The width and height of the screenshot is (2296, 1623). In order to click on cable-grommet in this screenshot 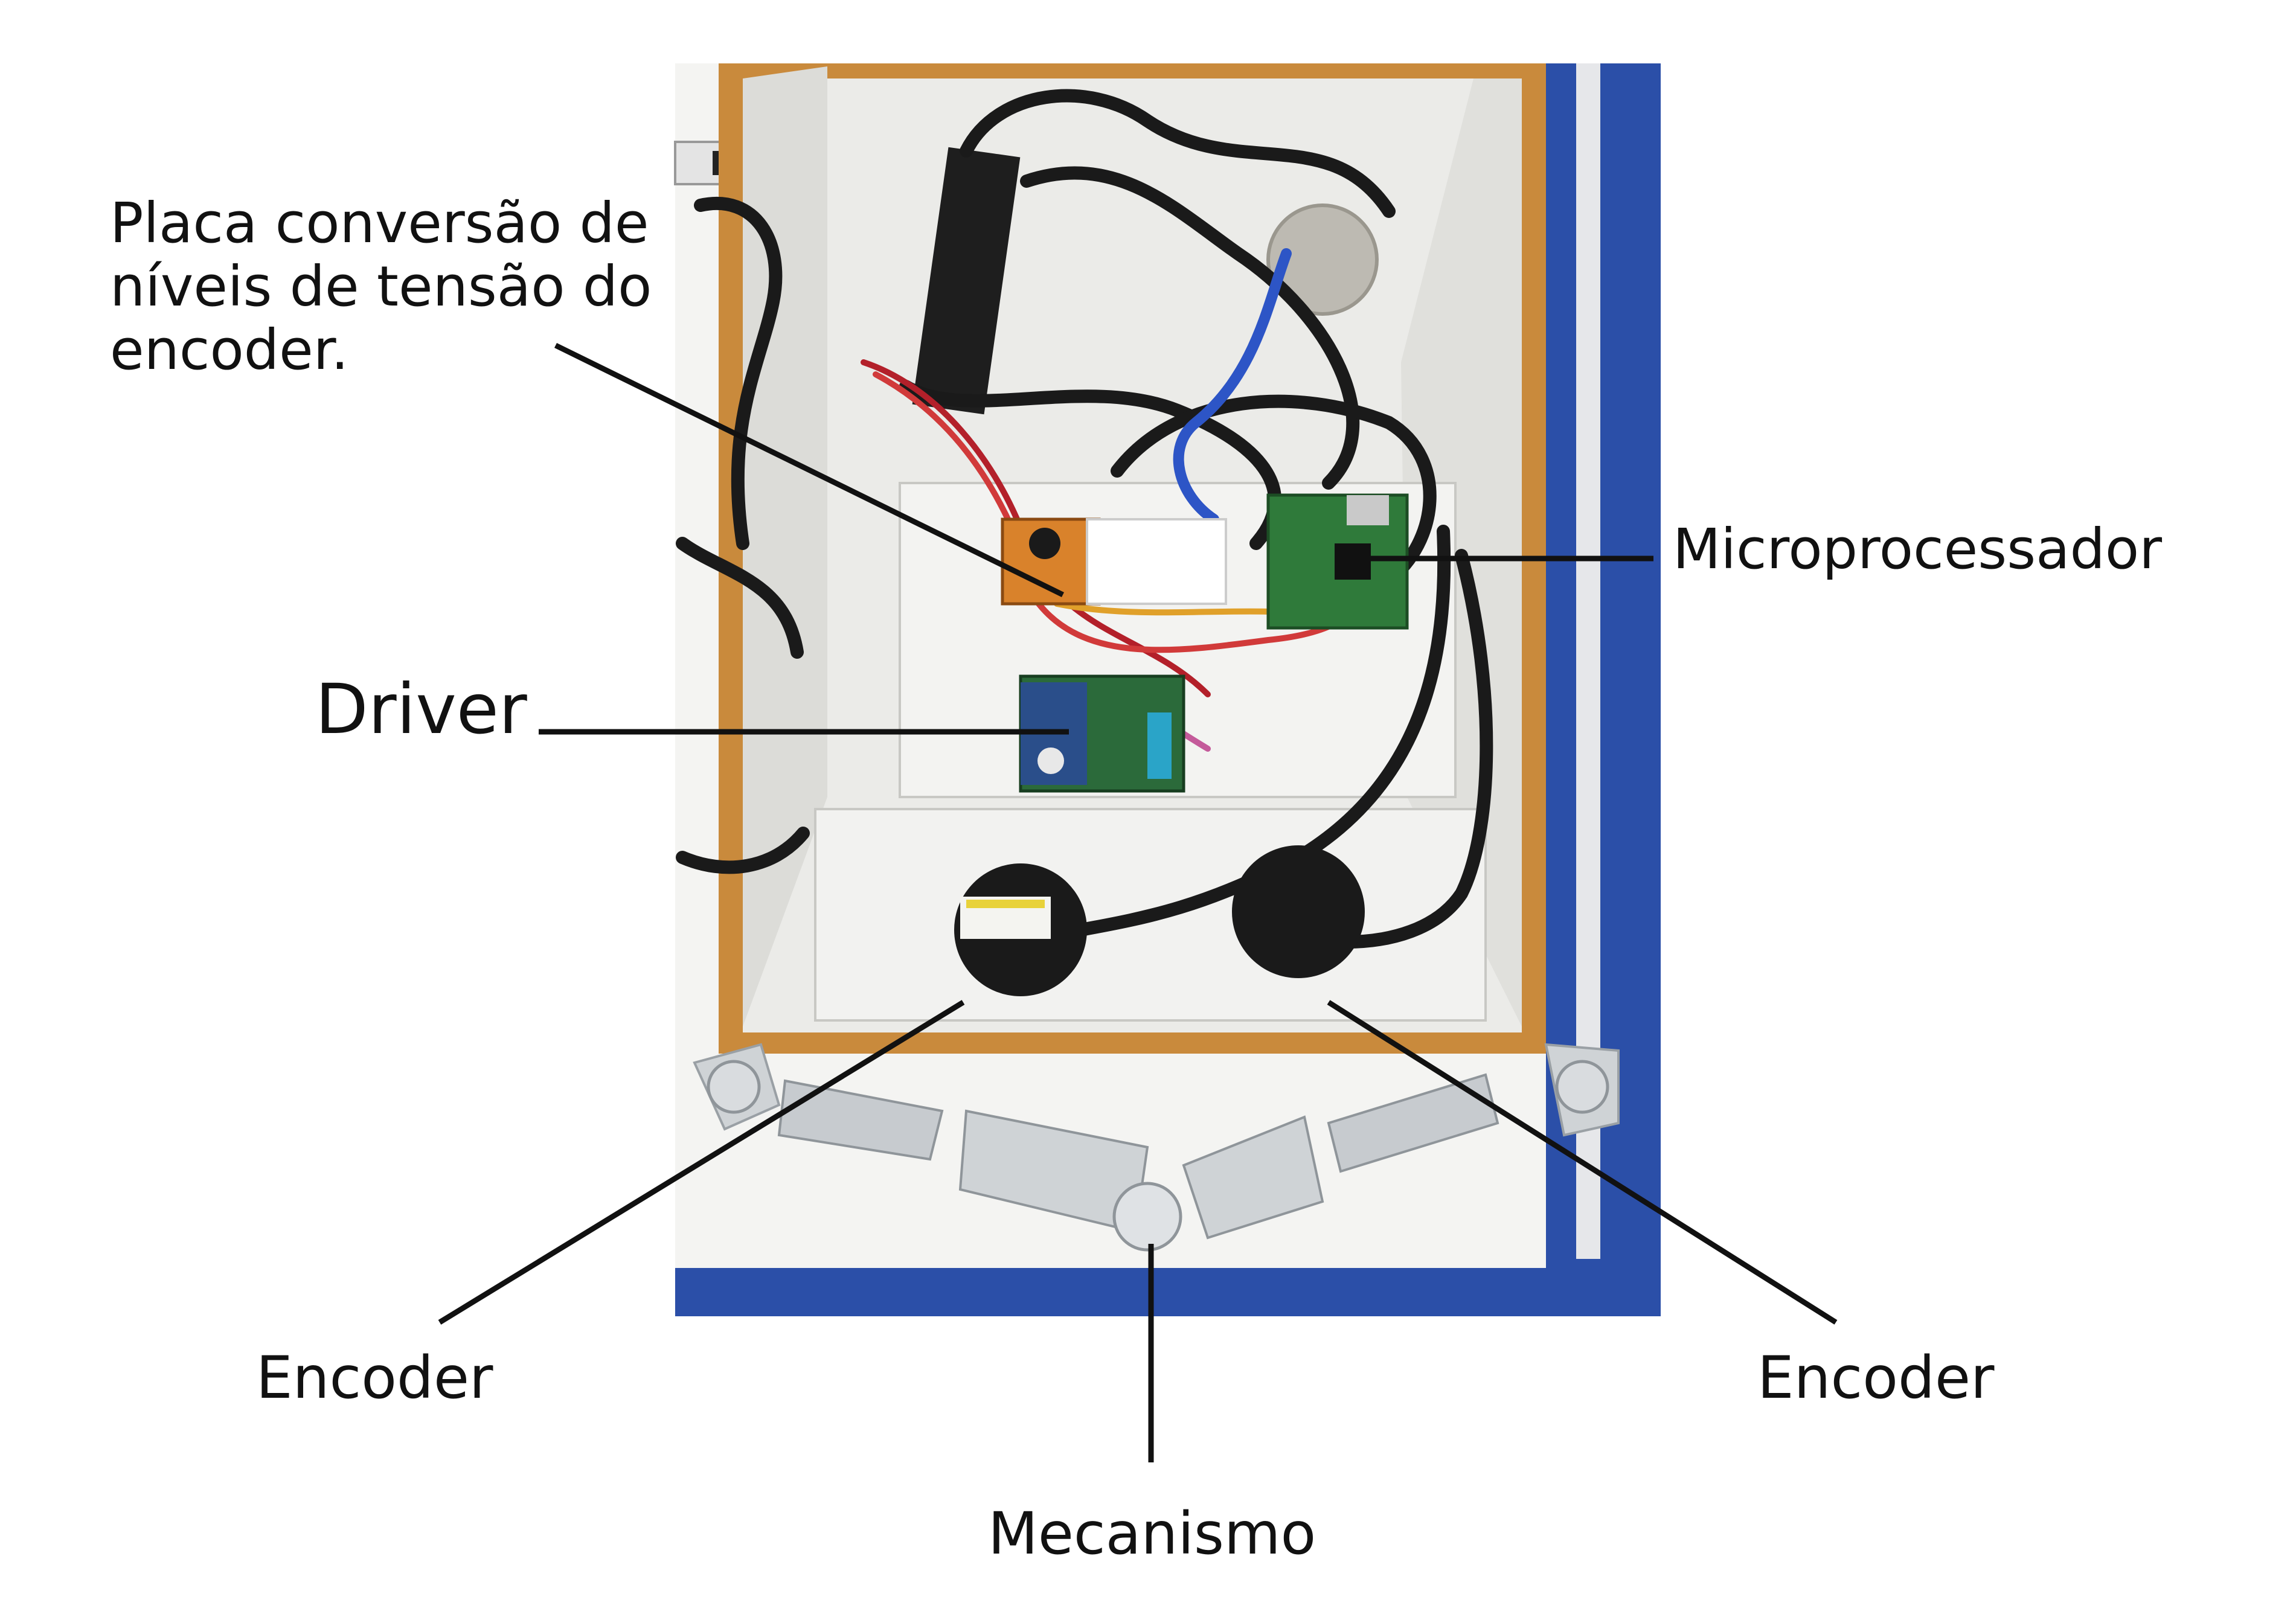, I will do `click(1323, 260)`.